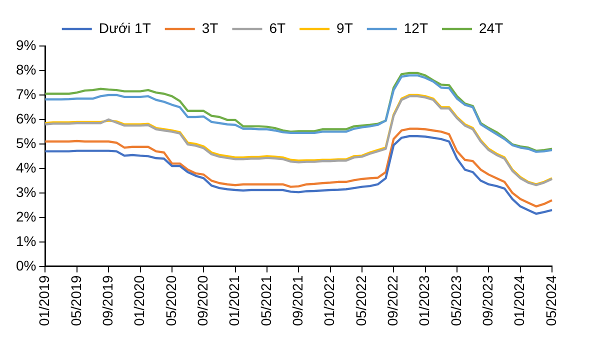  I want to click on y-tick-label: 1%, so click(26, 240).